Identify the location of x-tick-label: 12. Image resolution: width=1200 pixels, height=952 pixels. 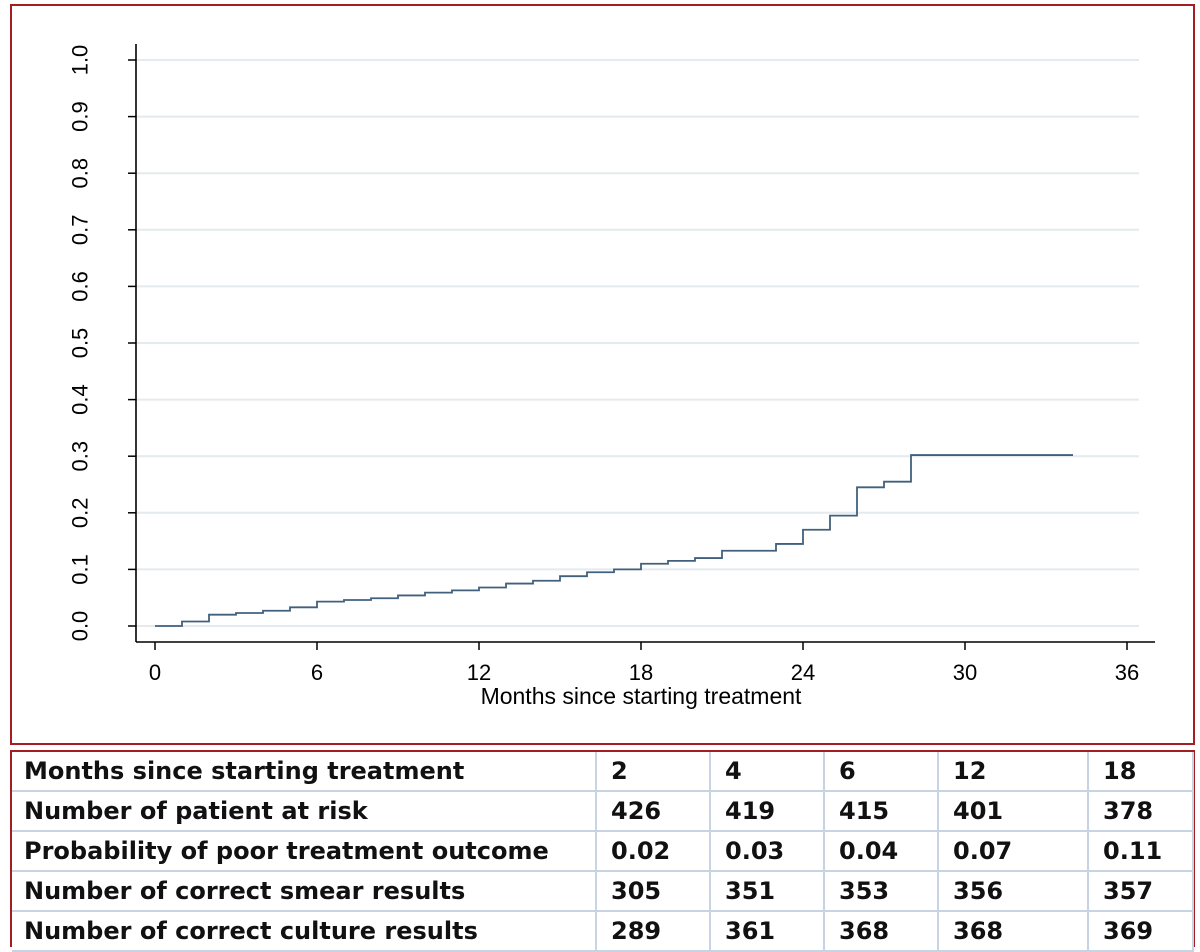
(479, 672).